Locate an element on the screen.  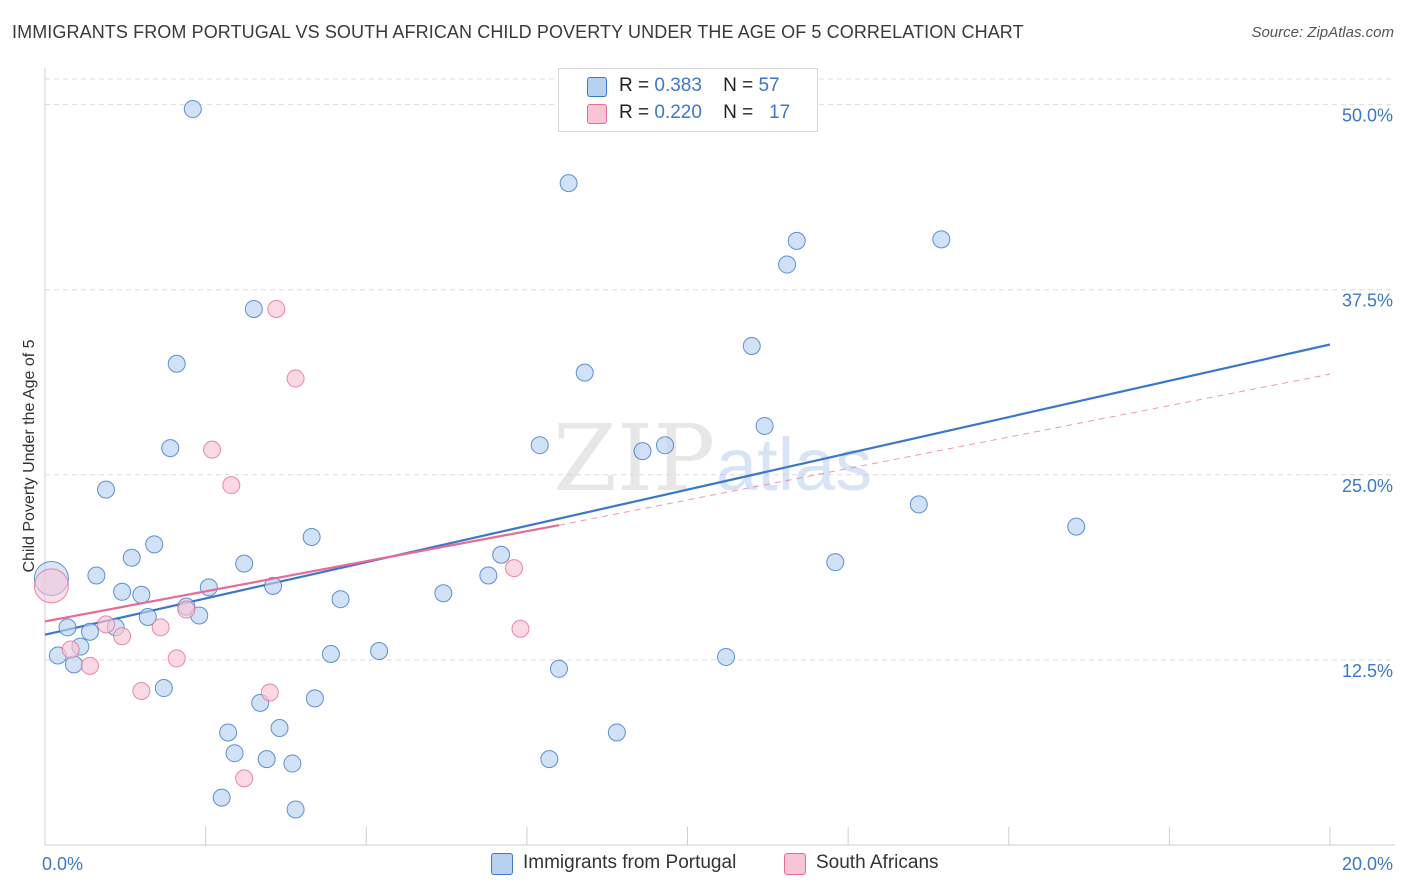
x-tick-label: 20.0% is located at coordinates (1367, 864).